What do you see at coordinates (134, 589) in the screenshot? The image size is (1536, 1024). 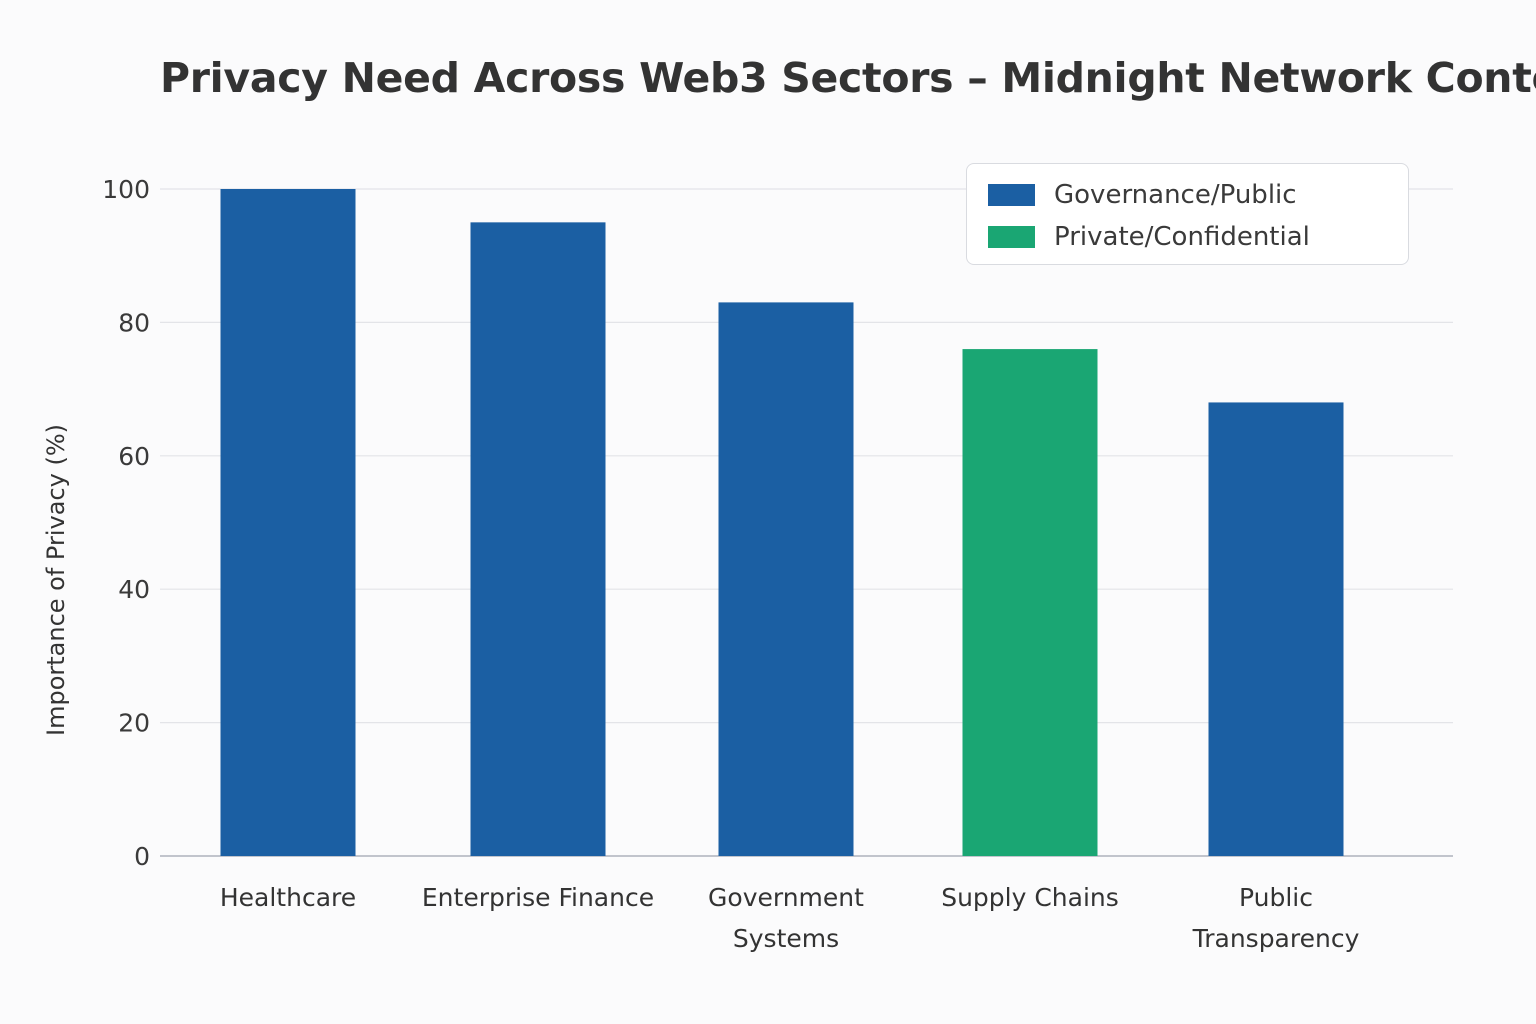 I see `y-tick-label: 40` at bounding box center [134, 589].